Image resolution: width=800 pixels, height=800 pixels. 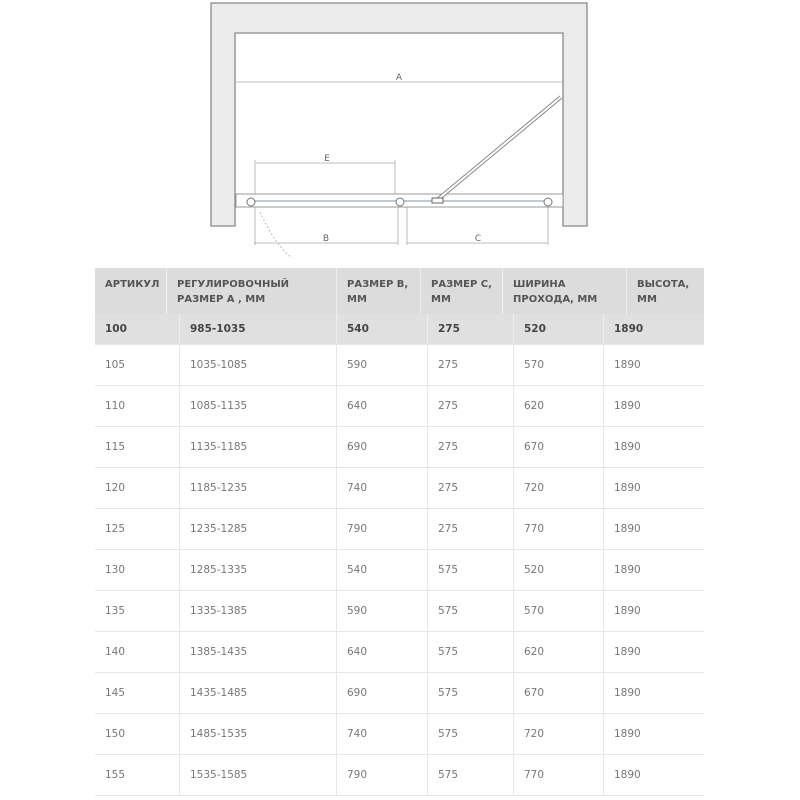 I want to click on table-cell: 135, so click(x=137, y=611).